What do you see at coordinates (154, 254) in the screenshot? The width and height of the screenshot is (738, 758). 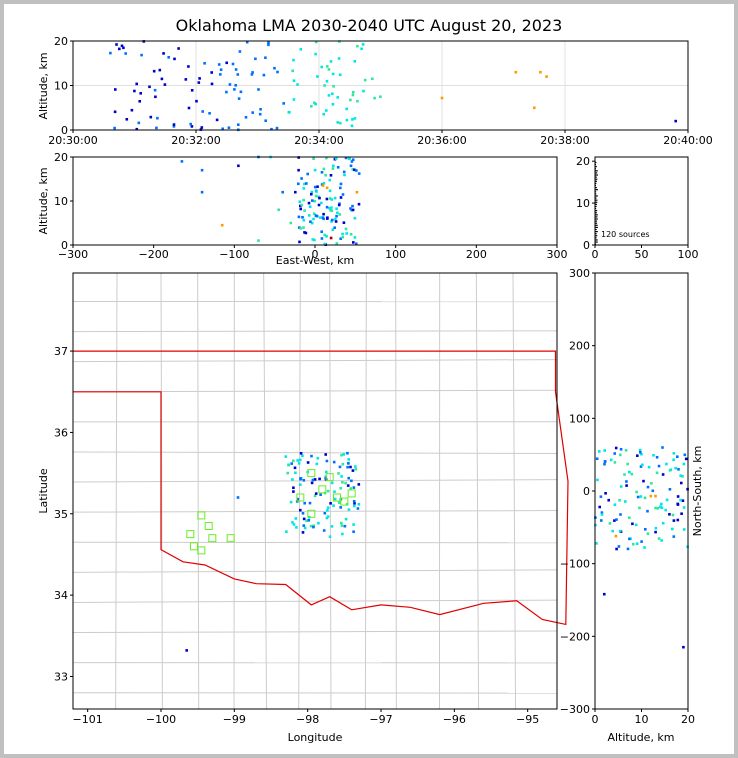 I see `ew-xtick-label: −200` at bounding box center [154, 254].